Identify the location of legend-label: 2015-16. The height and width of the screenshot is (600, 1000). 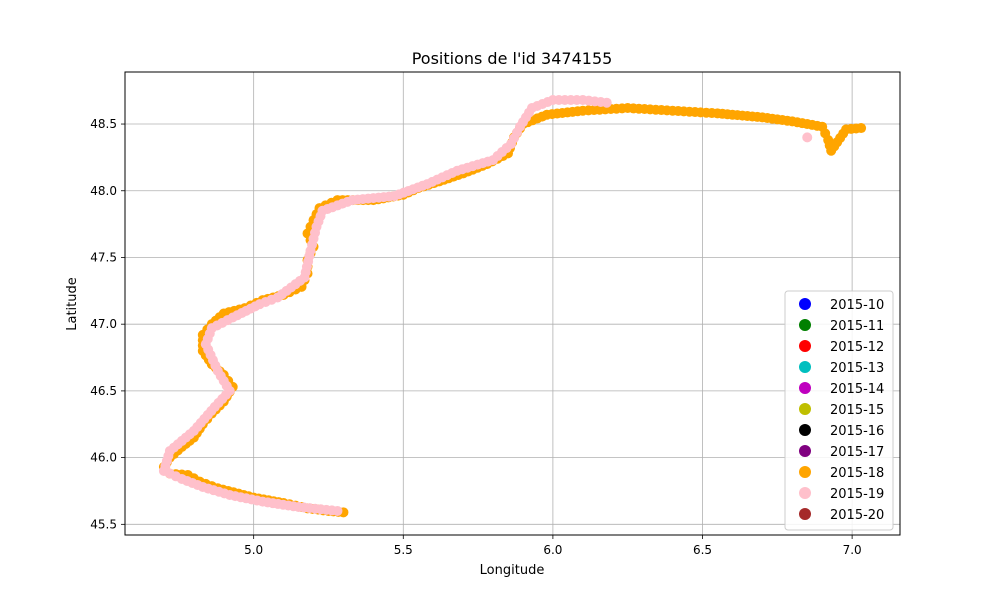
(857, 431).